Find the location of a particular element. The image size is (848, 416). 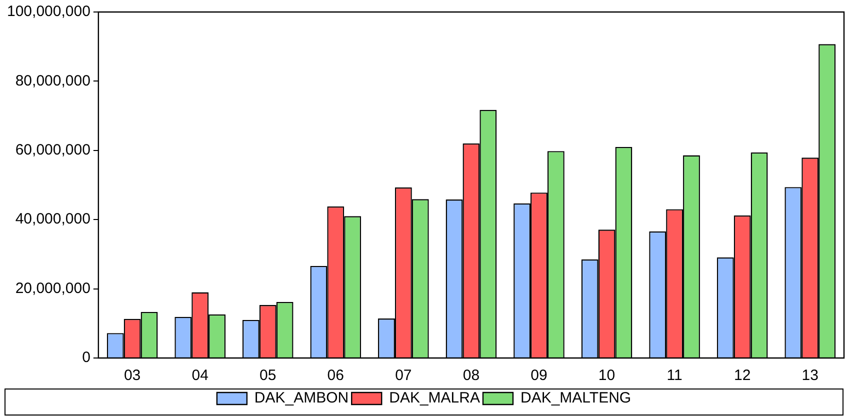

legend-label: DAK_AMBON is located at coordinates (301, 398).